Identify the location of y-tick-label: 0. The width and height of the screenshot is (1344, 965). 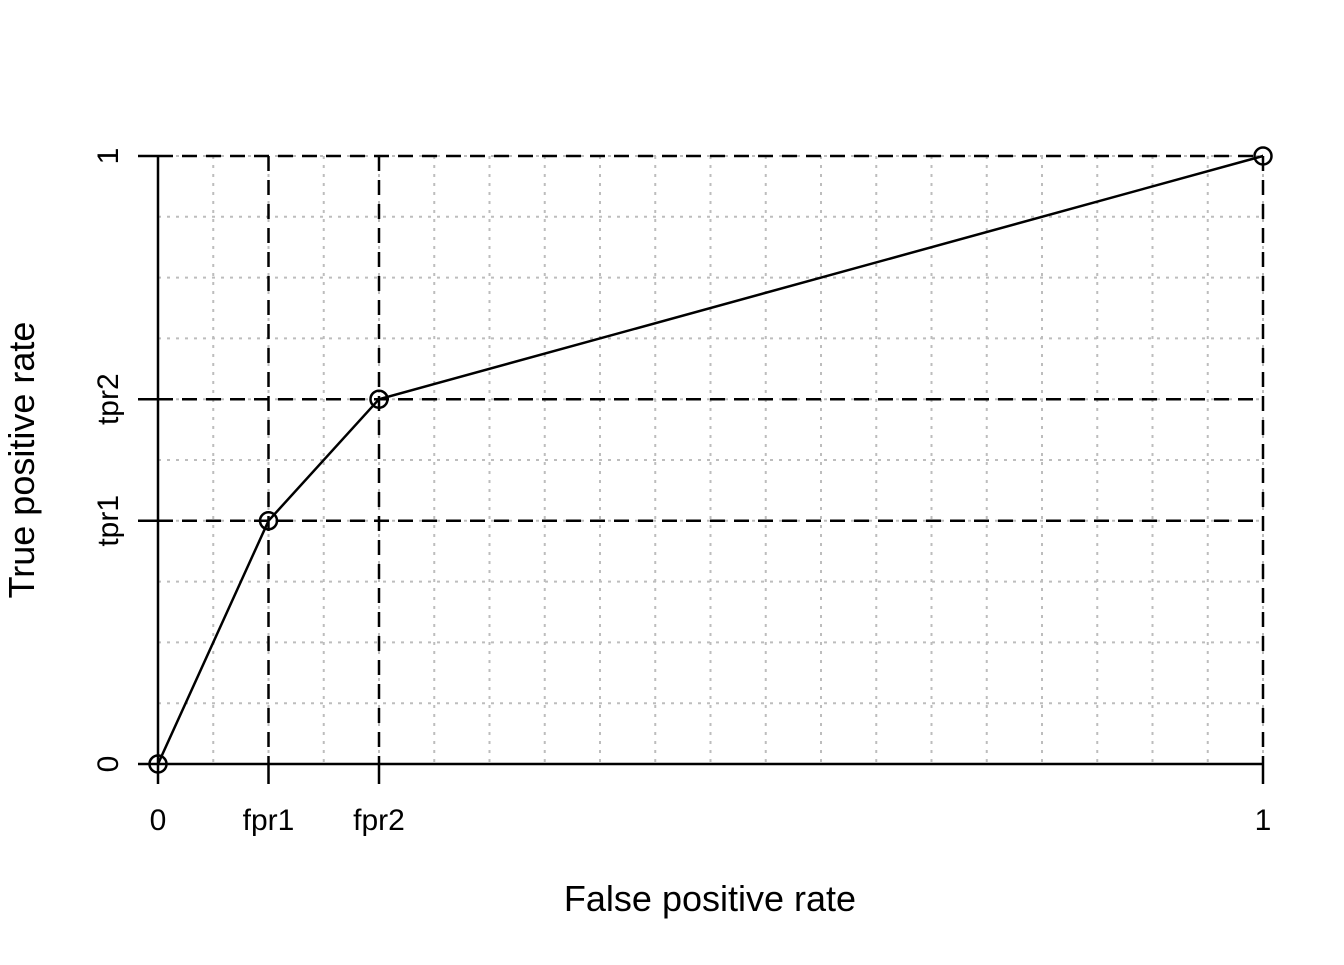
(108, 764).